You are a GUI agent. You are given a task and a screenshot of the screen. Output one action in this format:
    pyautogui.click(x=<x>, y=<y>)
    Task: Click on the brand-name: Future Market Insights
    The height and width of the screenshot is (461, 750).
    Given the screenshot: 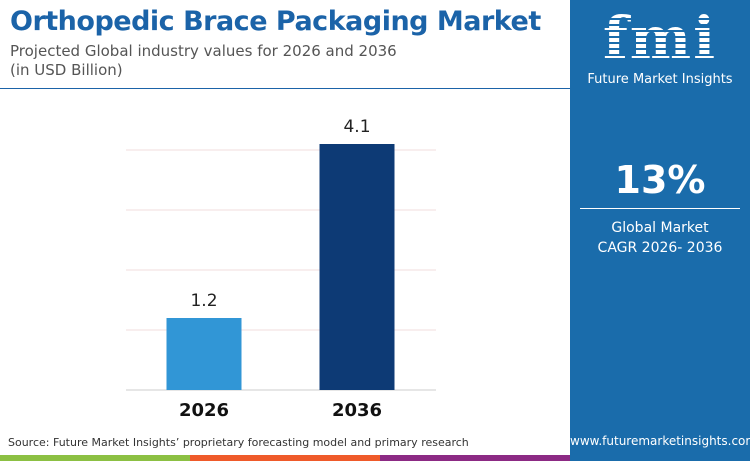 What is the action you would take?
    pyautogui.click(x=660, y=79)
    